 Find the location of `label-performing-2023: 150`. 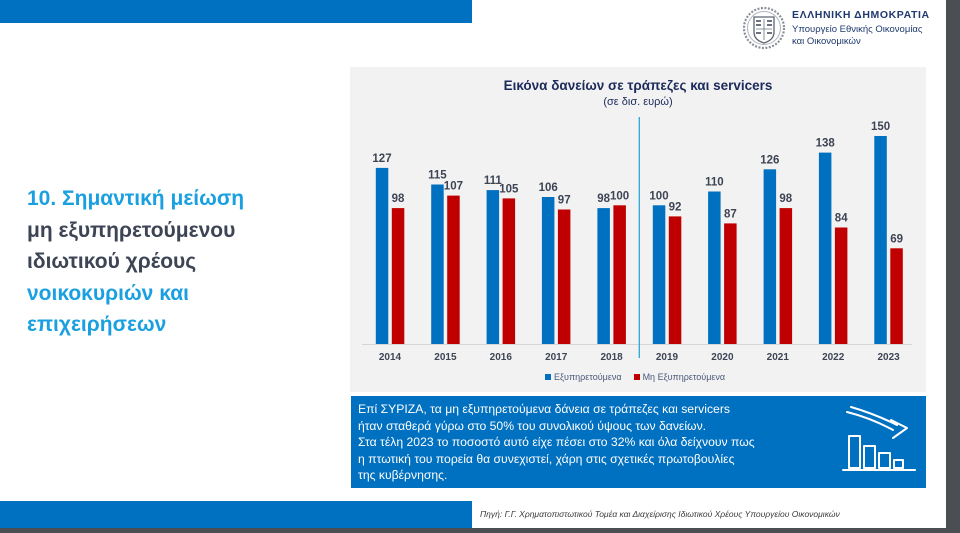

label-performing-2023: 150 is located at coordinates (880, 127).